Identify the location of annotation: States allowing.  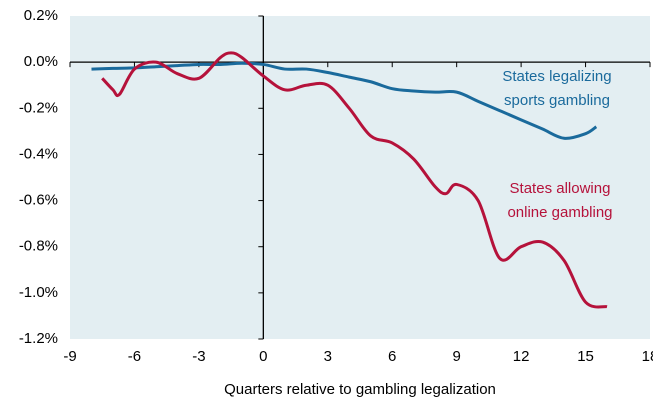
(560, 188).